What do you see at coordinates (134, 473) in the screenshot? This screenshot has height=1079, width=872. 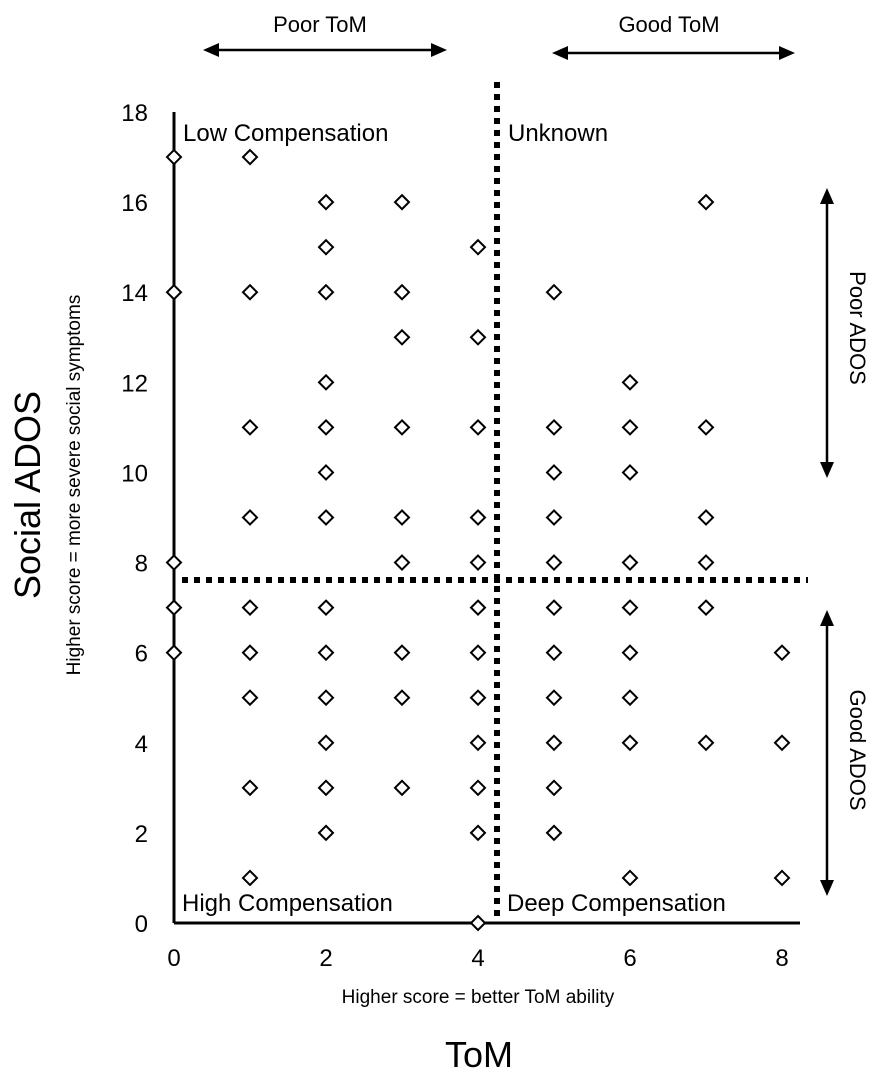 I see `y-tick-label: 10` at bounding box center [134, 473].